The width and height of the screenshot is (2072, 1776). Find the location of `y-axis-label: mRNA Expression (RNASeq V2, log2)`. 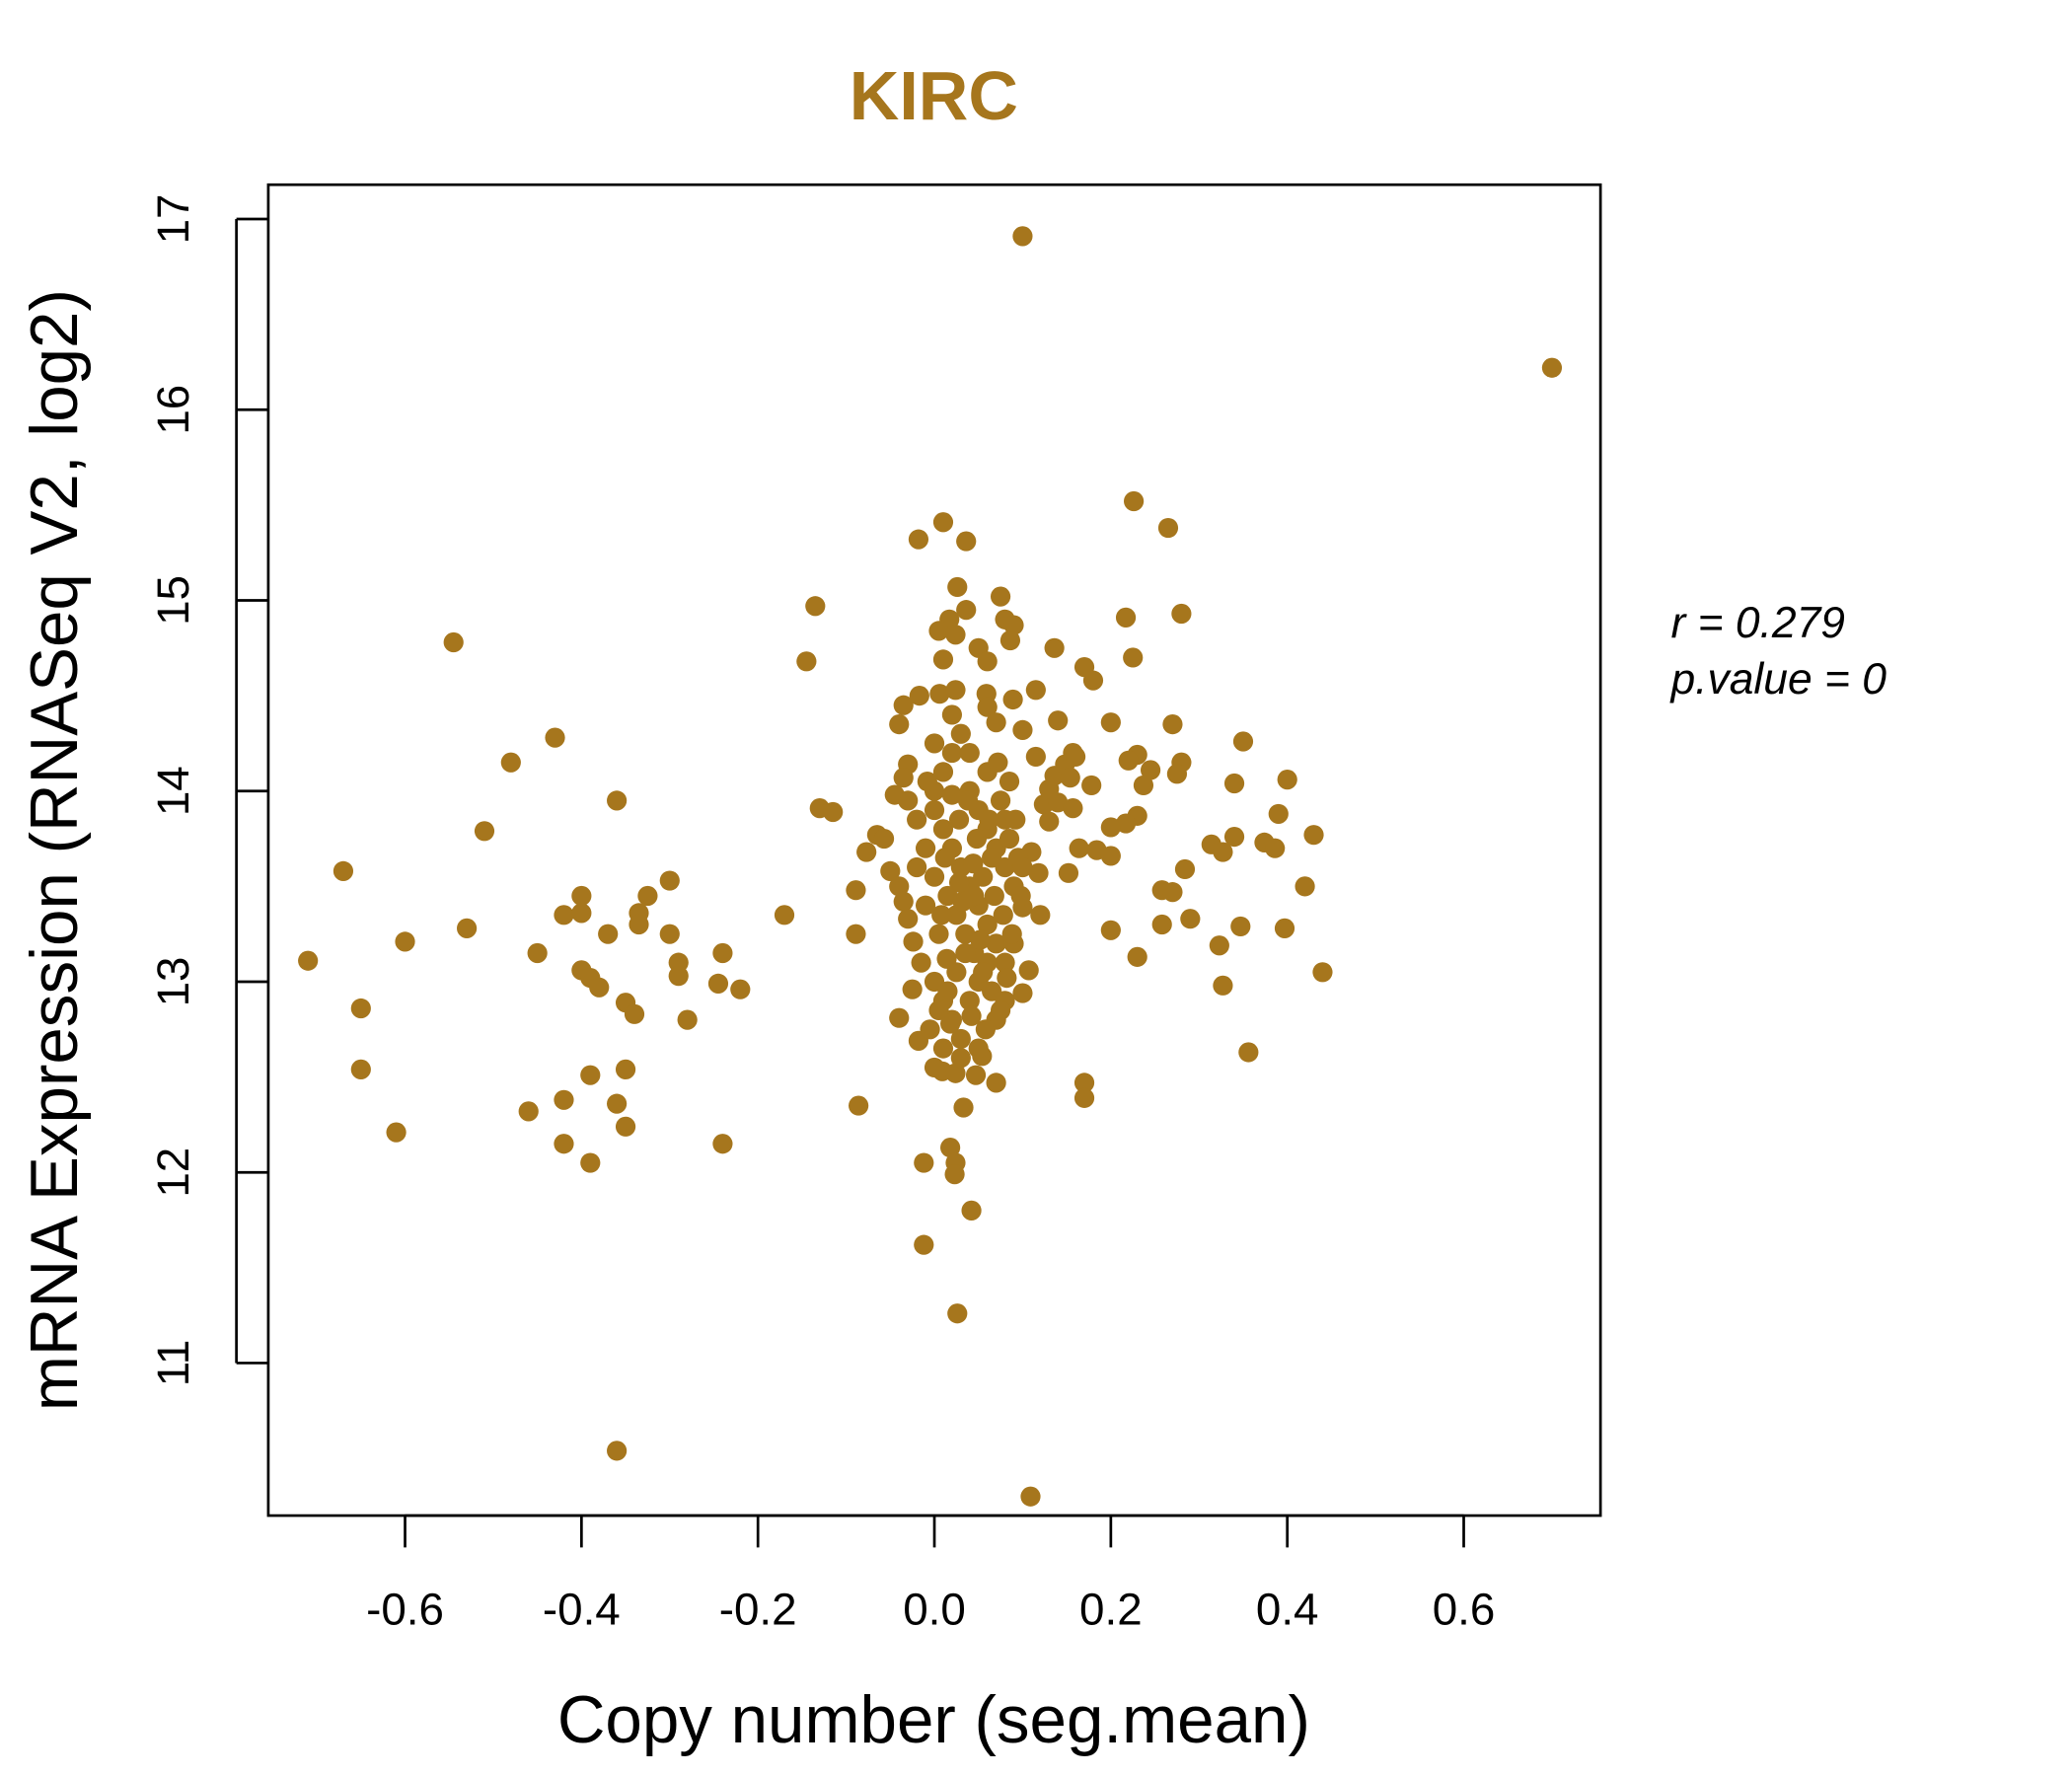

y-axis-label: mRNA Expression (RNASeq V2, log2) is located at coordinates (55, 850).